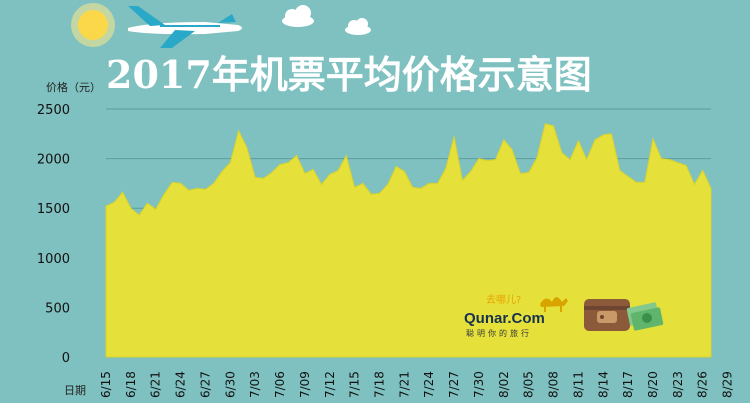 The image size is (750, 403). What do you see at coordinates (628, 384) in the screenshot?
I see `x-tick-label: 8/17` at bounding box center [628, 384].